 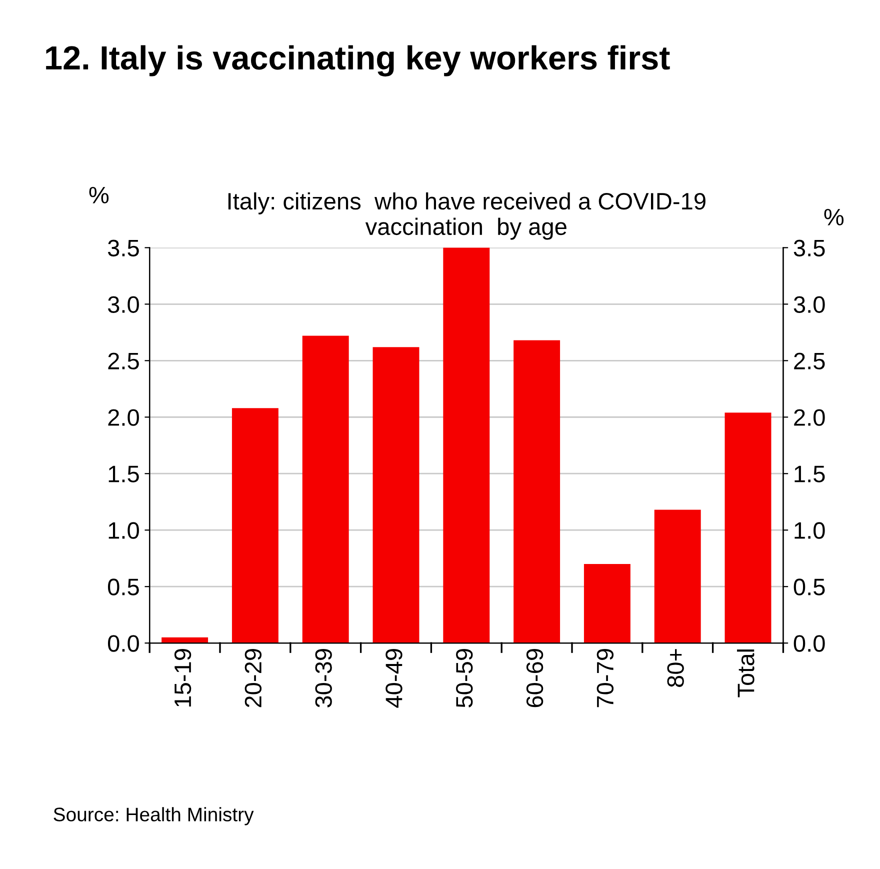 I want to click on x-tick-label: Total, so click(x=745, y=673).